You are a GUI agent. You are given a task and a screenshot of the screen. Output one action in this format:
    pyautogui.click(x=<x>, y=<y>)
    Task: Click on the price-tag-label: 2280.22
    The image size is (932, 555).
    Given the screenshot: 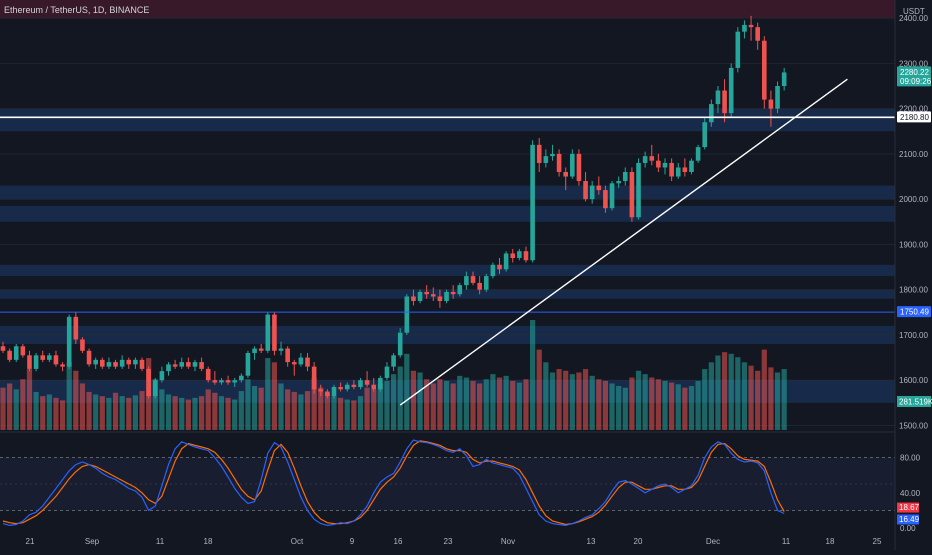 What is the action you would take?
    pyautogui.click(x=914, y=72)
    